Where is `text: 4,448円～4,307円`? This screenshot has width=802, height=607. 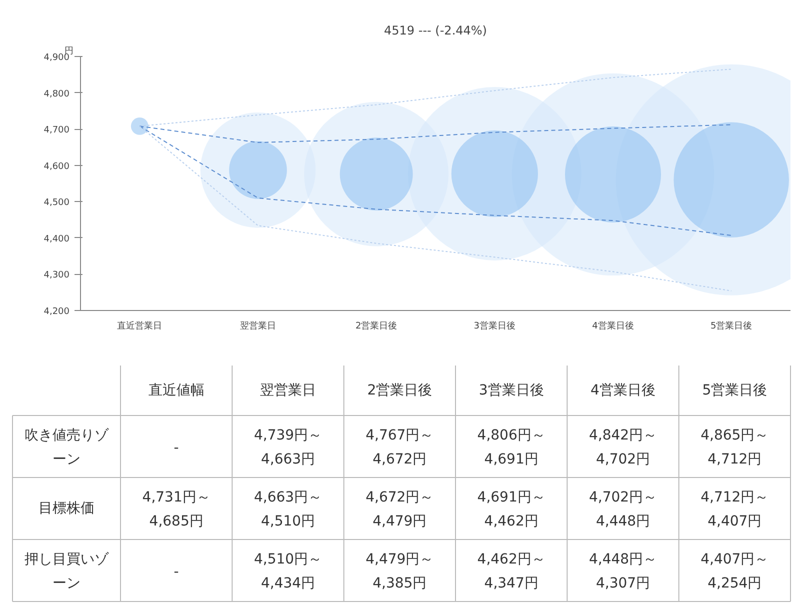
text: 4,448円～4,307円 is located at coordinates (623, 572).